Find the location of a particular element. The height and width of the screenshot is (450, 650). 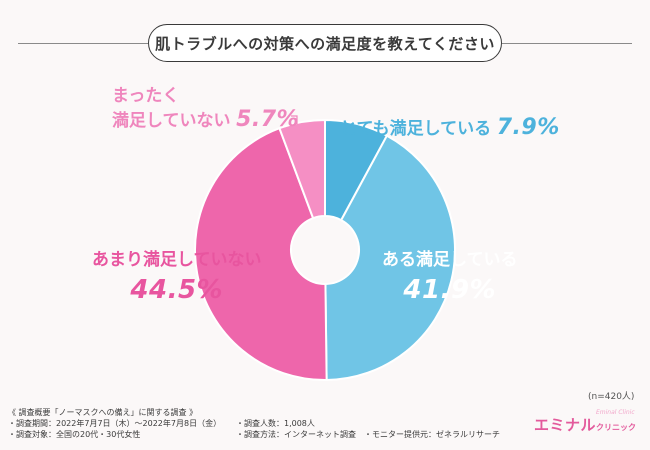

survey-method: ・調査方法：インターネット調査 ・モニター提供元：ゼネラルリサーチ is located at coordinates (368, 434).